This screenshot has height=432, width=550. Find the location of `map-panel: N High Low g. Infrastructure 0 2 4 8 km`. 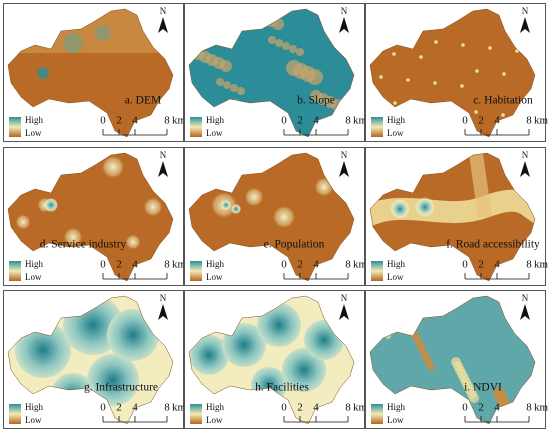

map-panel: N High Low g. Infrastructure 0 2 4 8 km is located at coordinates (95, 359).